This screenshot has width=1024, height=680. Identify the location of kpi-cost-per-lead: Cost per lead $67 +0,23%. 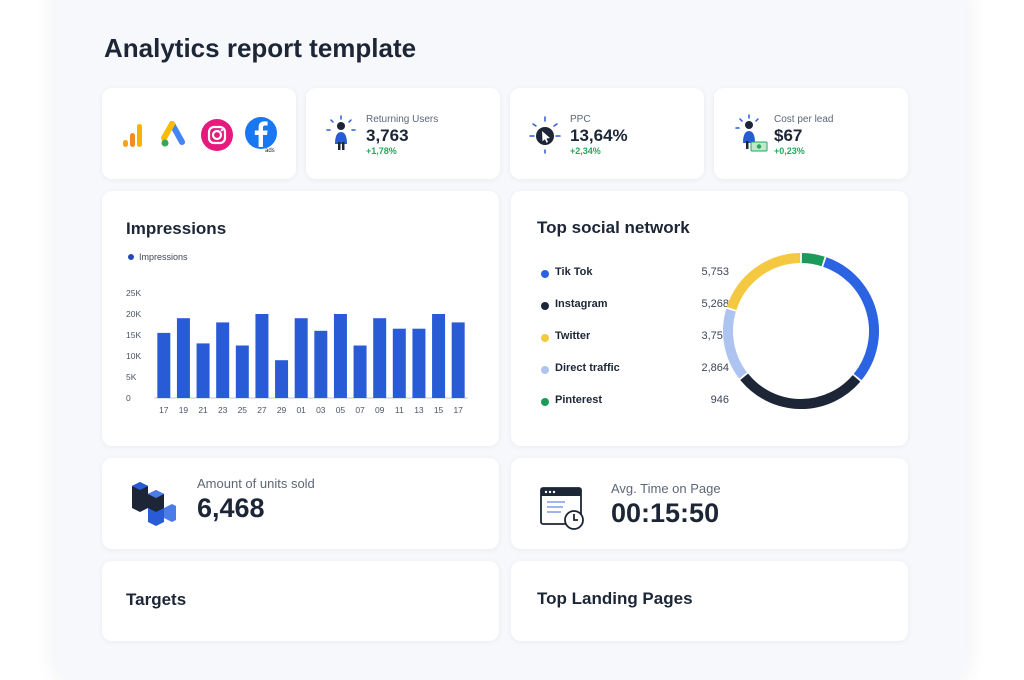
(811, 133).